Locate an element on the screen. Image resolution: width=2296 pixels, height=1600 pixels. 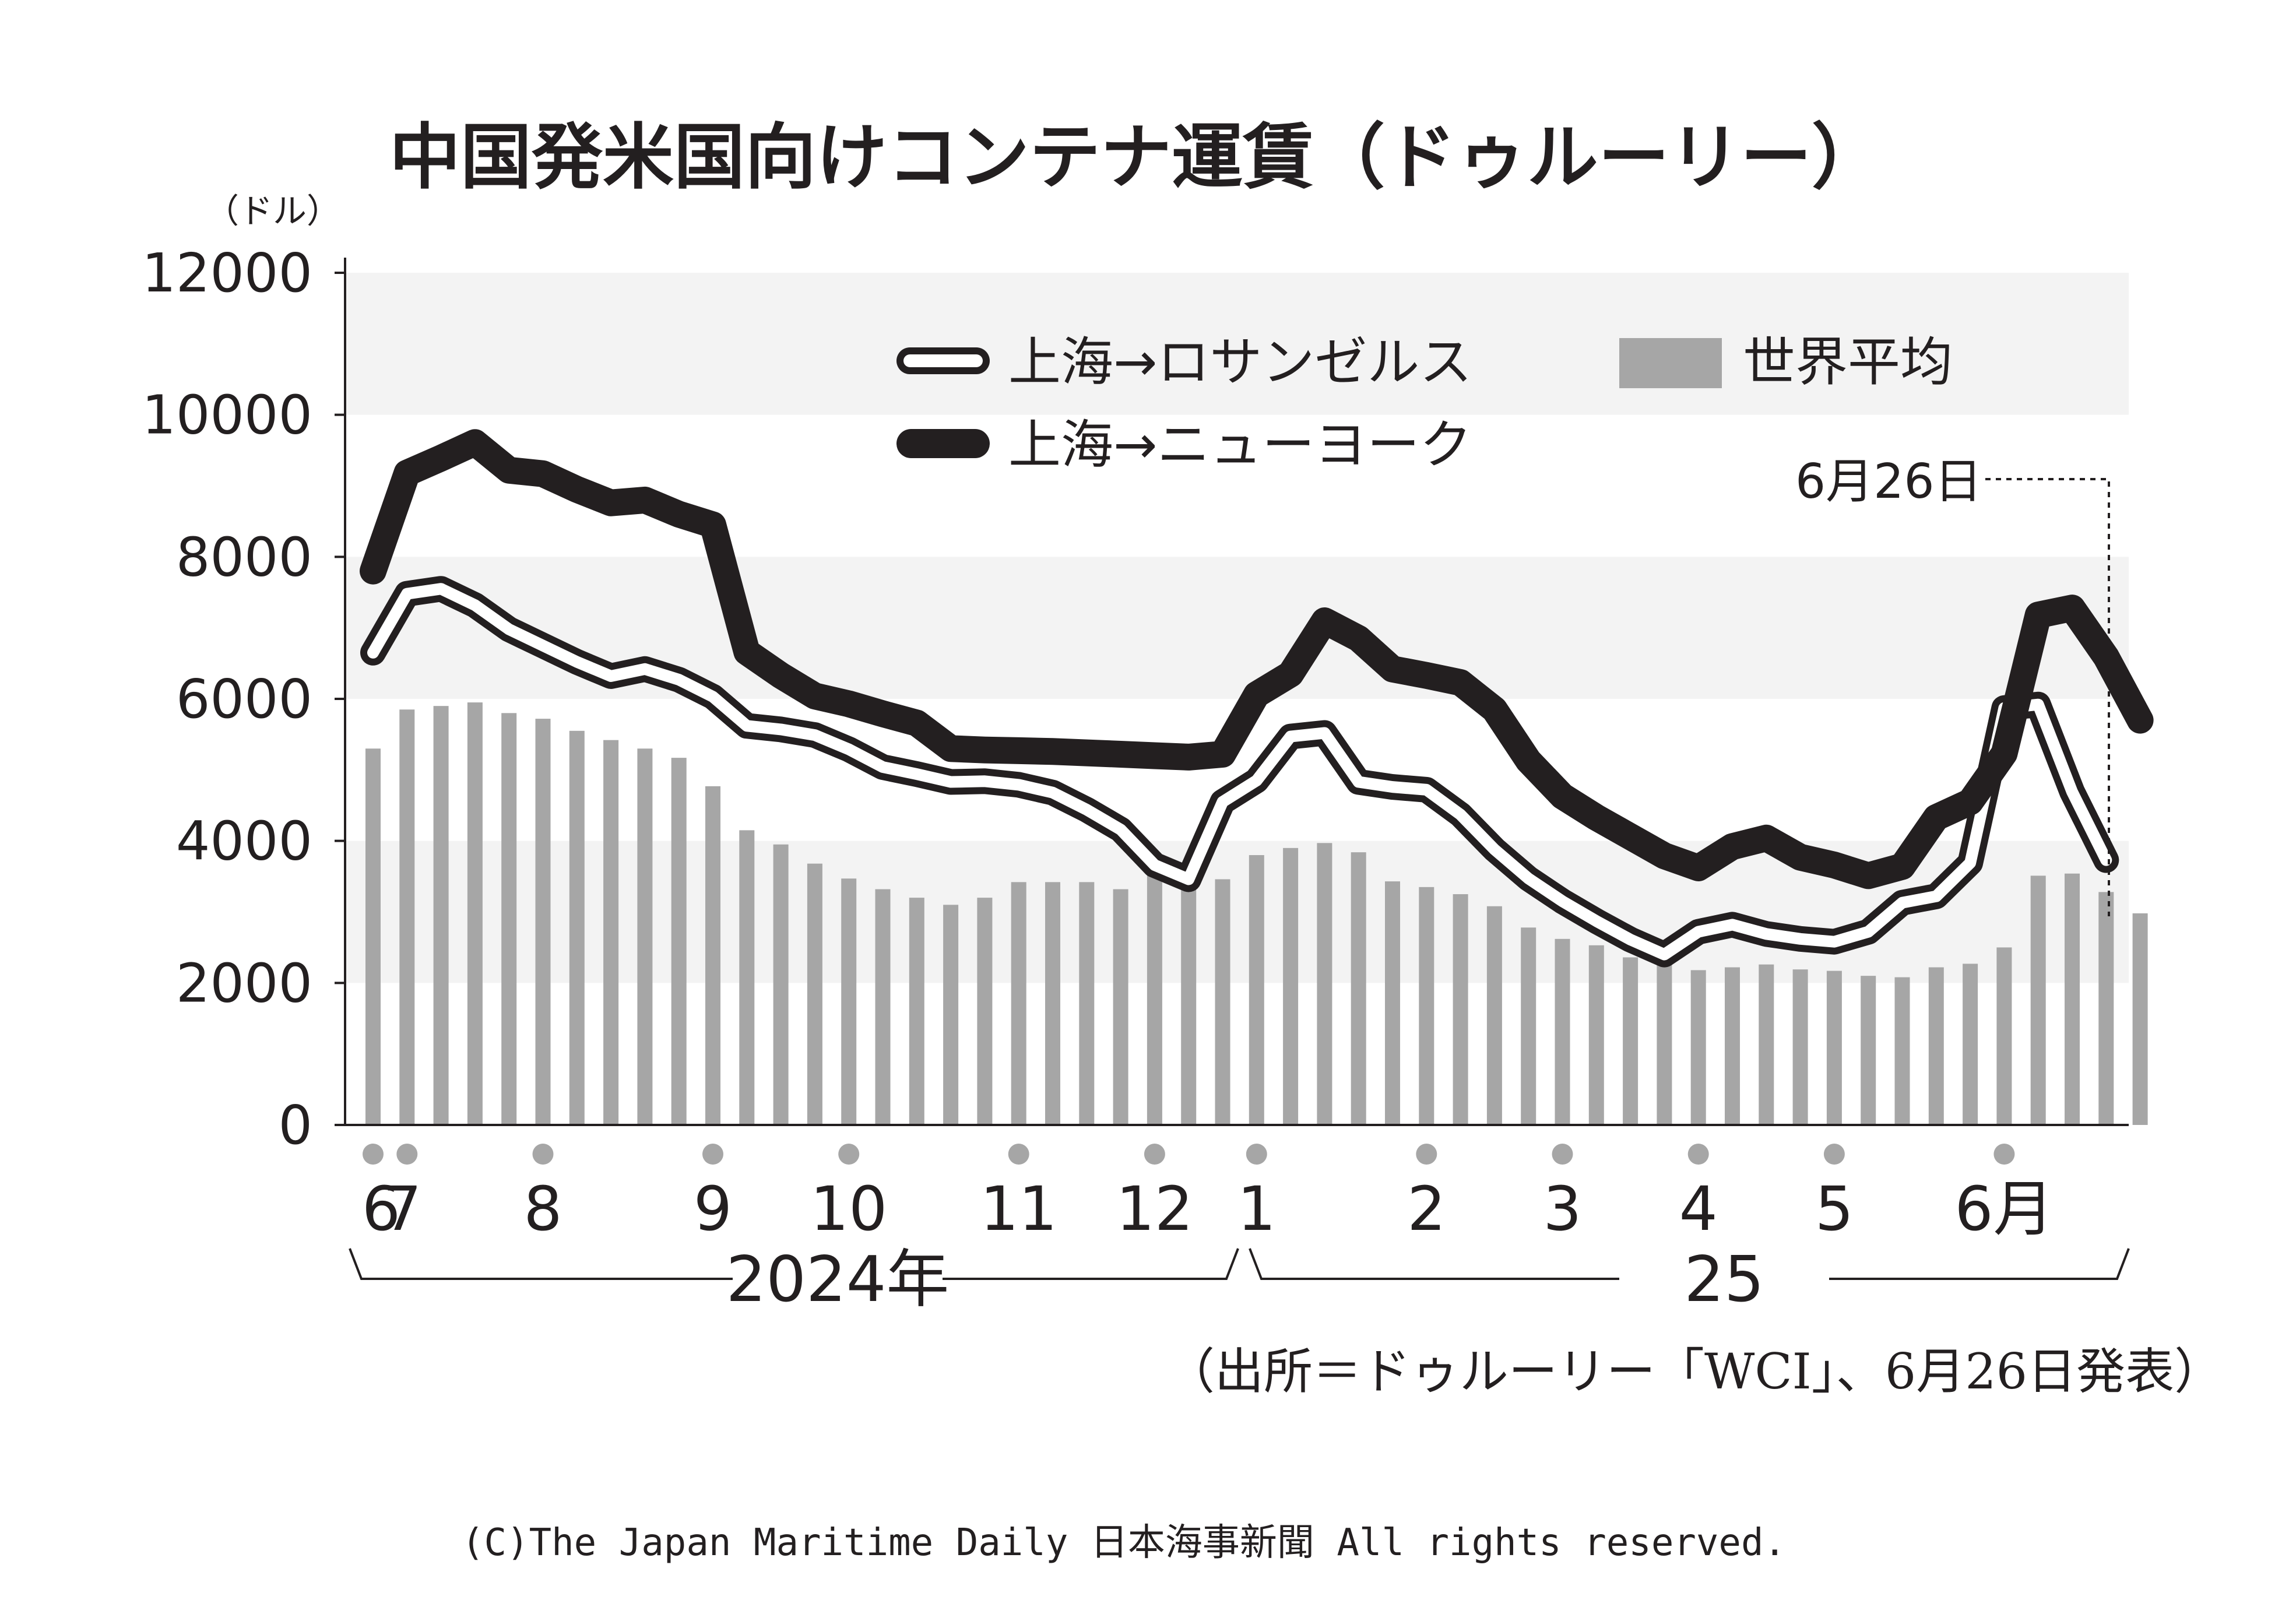
year-label: 25 is located at coordinates (1724, 1280).